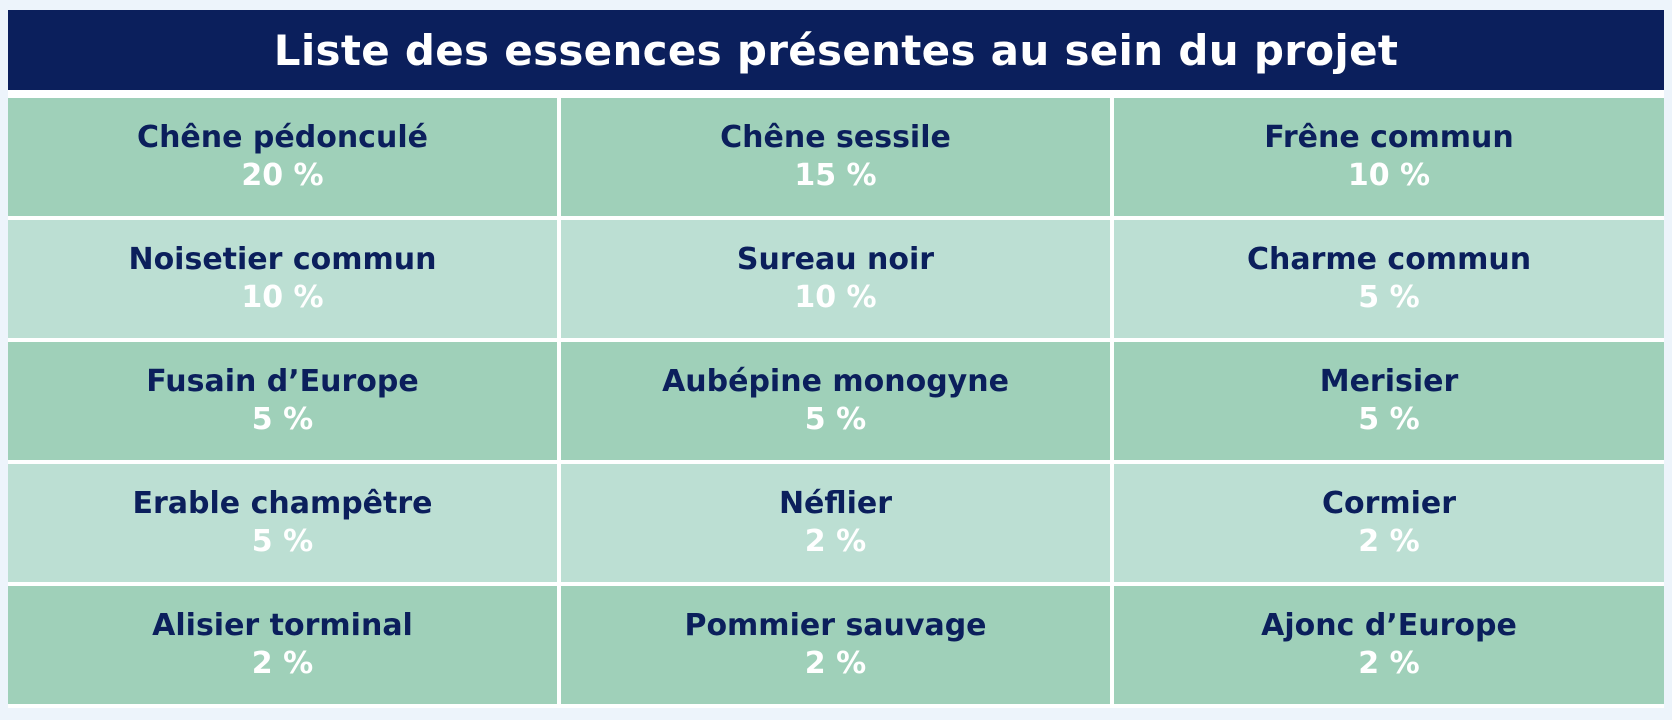 This screenshot has height=720, width=1672. Describe the element at coordinates (835, 645) in the screenshot. I see `species-cell: Pommier sauvage 2 %` at that location.